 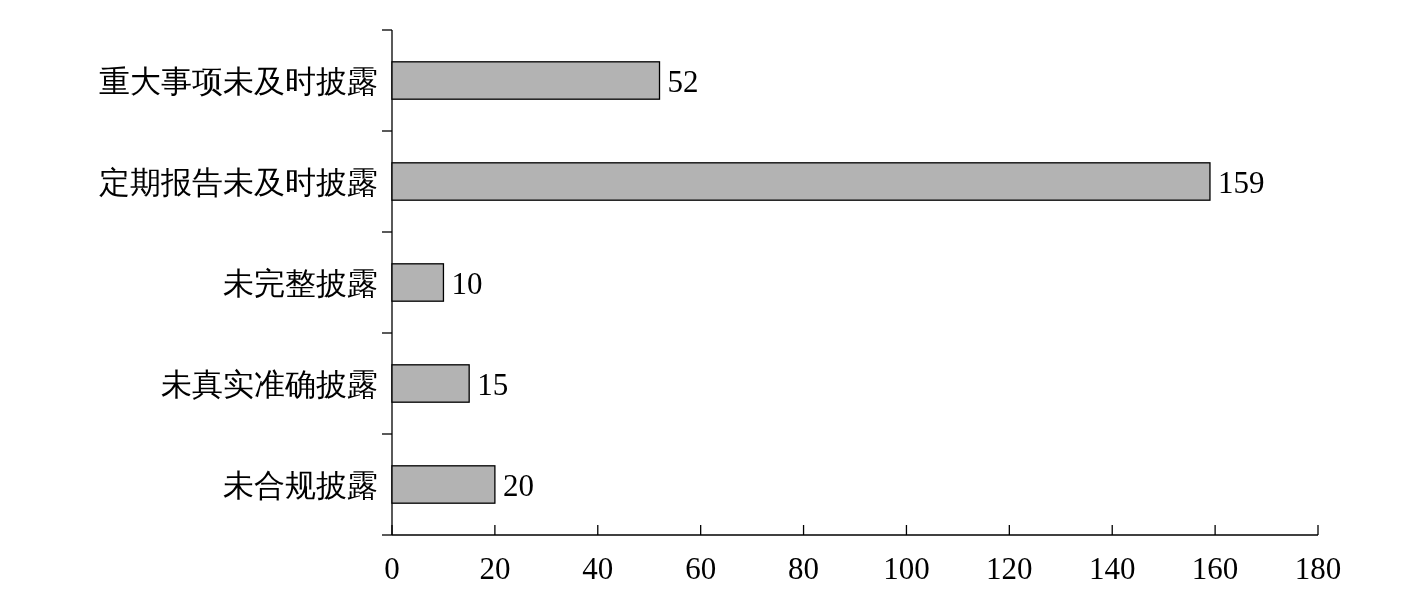 What do you see at coordinates (1112, 568) in the screenshot?
I see `x-tick-label: 140` at bounding box center [1112, 568].